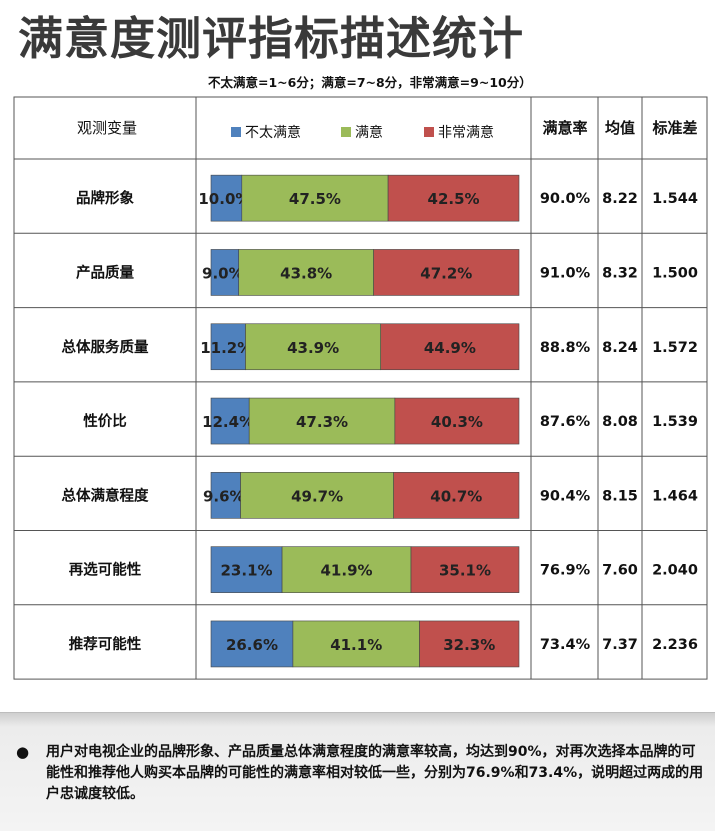 This screenshot has height=831, width=715. What do you see at coordinates (369, 132) in the screenshot?
I see `legend-label-1: 满意` at bounding box center [369, 132].